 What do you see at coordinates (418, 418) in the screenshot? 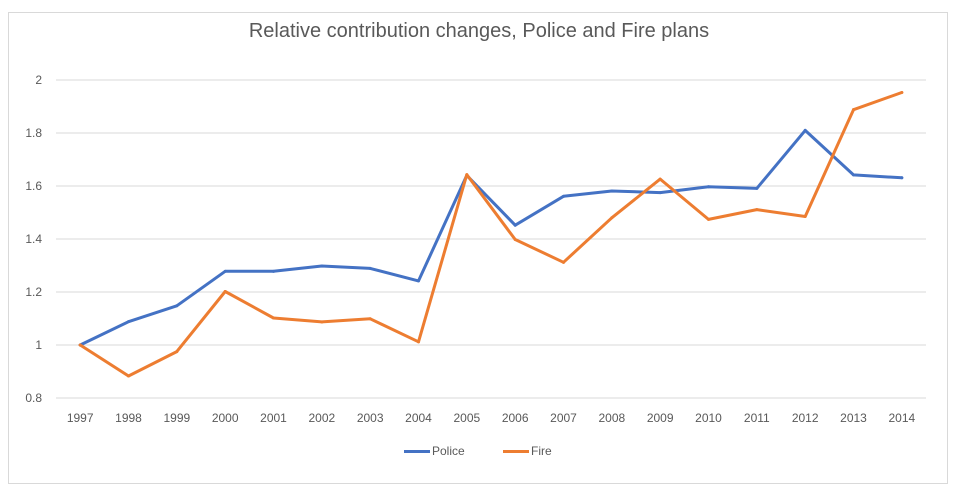
I see `x-tick-label: 2004` at bounding box center [418, 418].